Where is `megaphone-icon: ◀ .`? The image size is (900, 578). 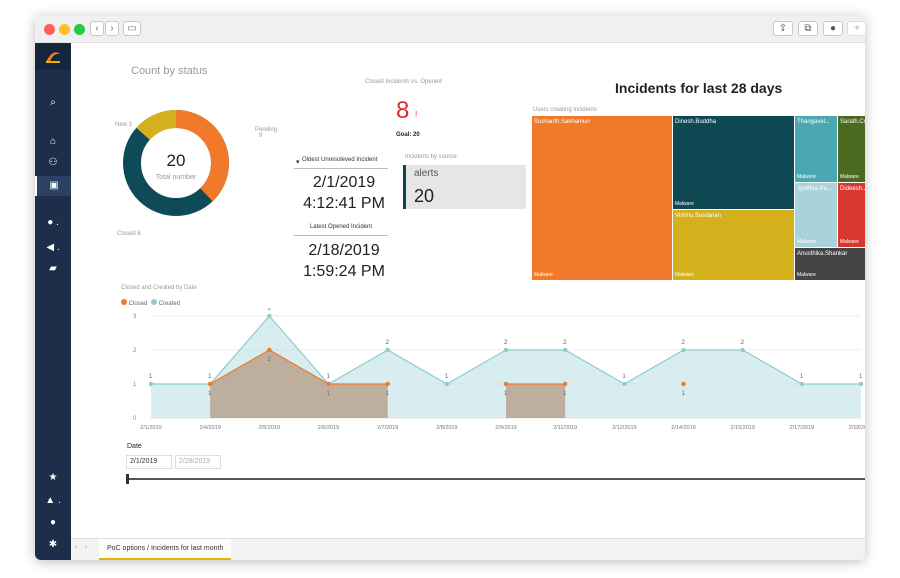
megaphone-icon: ◀ . is located at coordinates (53, 247).